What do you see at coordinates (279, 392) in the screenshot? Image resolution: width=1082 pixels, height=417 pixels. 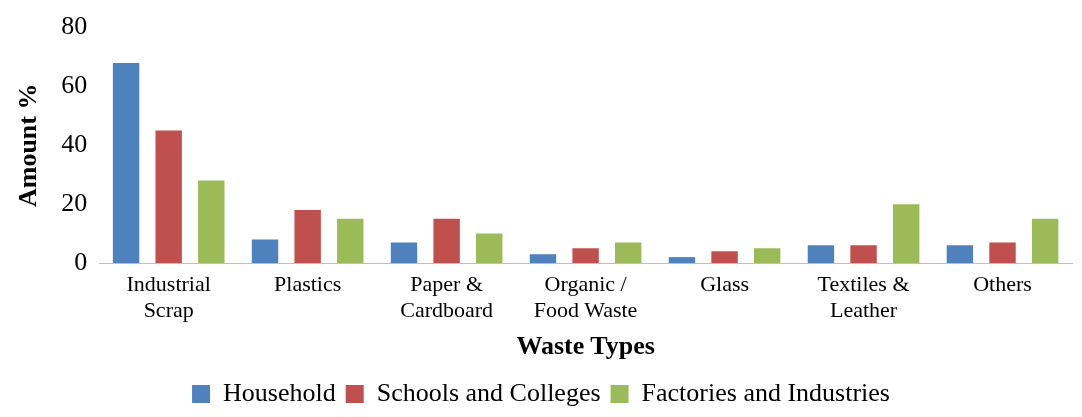 I see `legend-label: Household` at bounding box center [279, 392].